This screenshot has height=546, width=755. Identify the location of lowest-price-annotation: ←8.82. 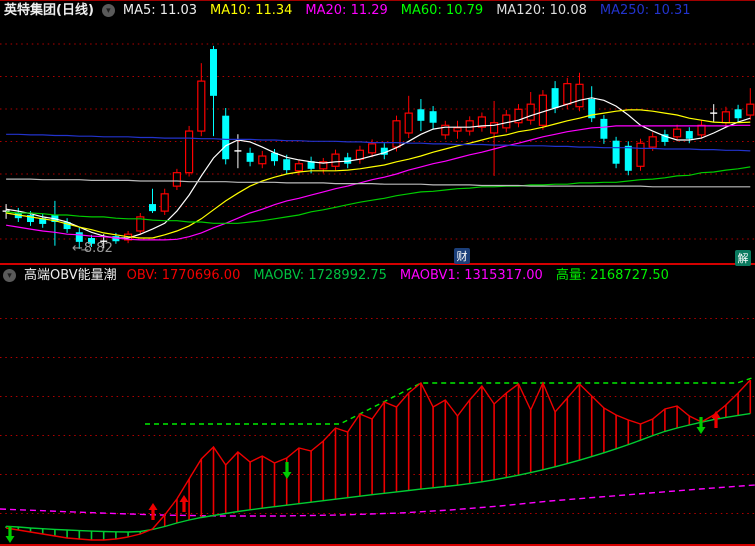
(92, 248).